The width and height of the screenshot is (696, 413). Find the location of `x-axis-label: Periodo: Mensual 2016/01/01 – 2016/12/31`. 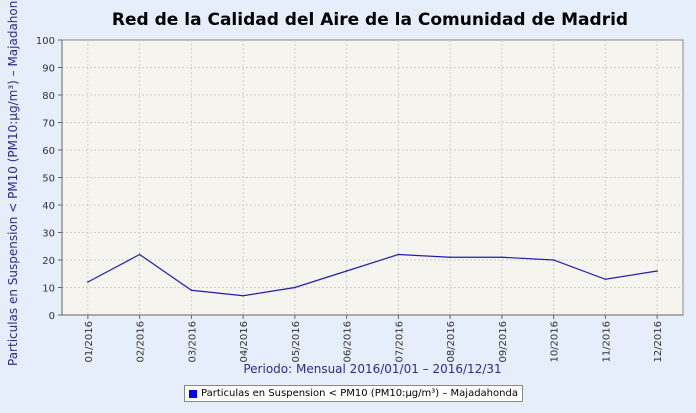

x-axis-label: Periodo: Mensual 2016/01/01 – 2016/12/31 is located at coordinates (372, 369).